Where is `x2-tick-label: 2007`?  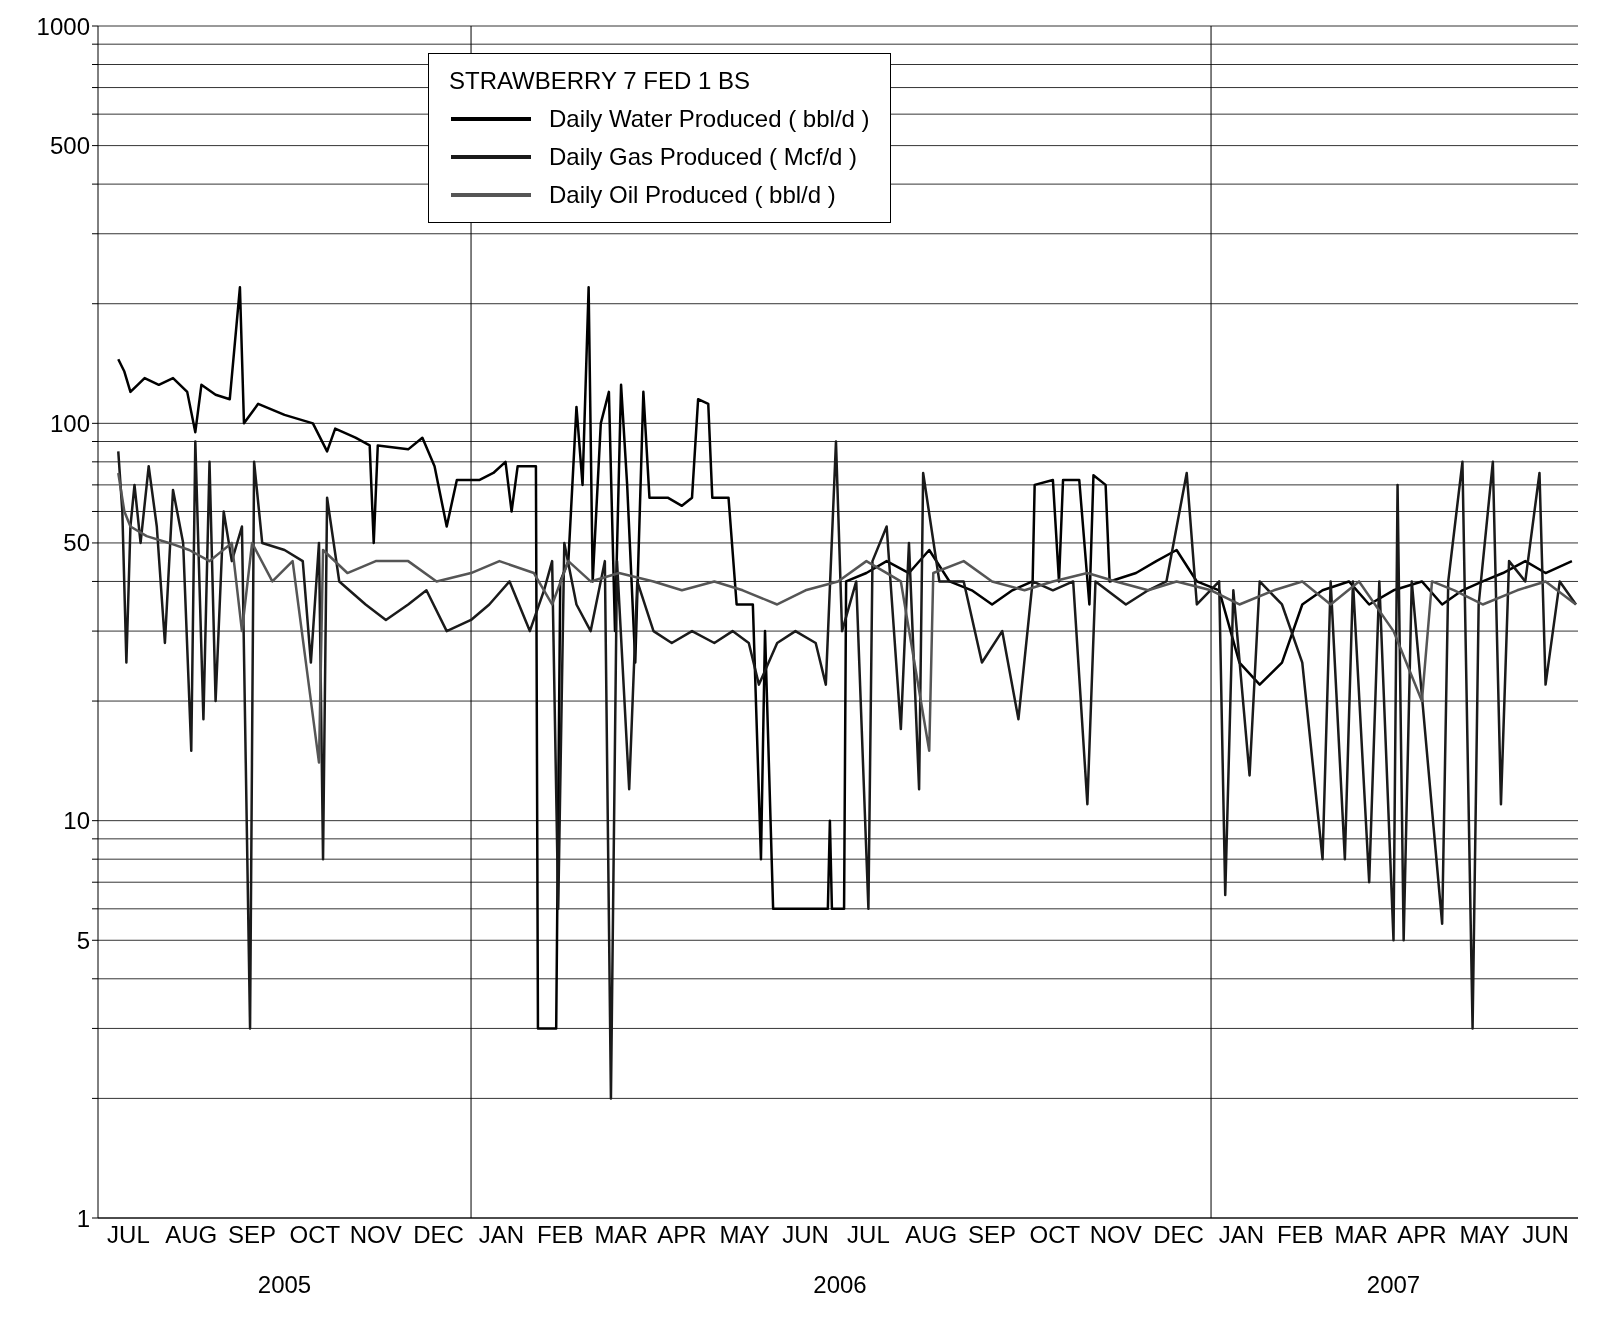
x2-tick-label: 2007 is located at coordinates (1393, 1285).